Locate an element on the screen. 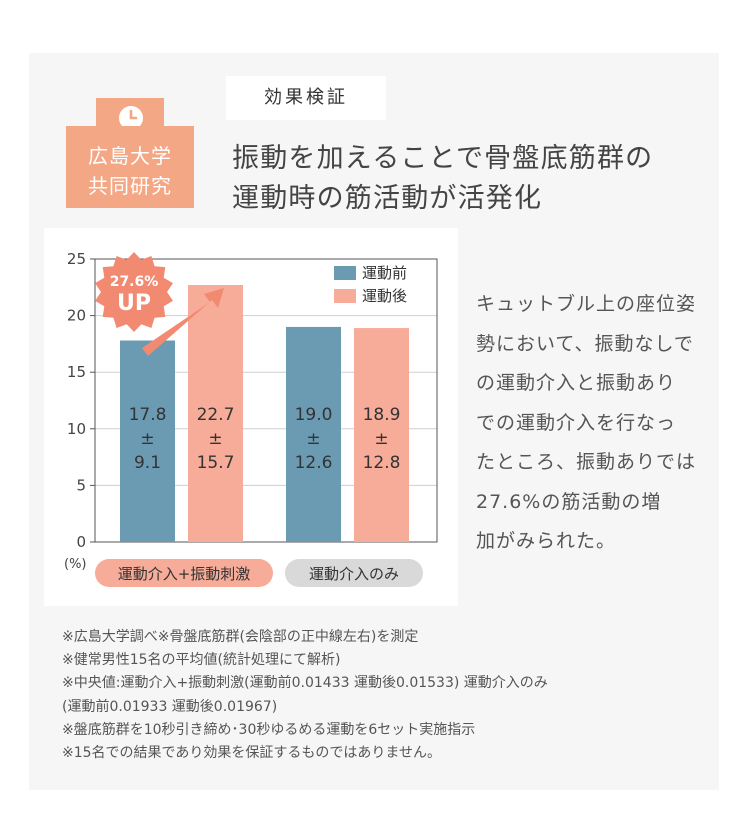 Image resolution: width=750 pixels, height=820 pixels. footnote-line: (運動前0.01933 運動後0.01967) is located at coordinates (170, 706).